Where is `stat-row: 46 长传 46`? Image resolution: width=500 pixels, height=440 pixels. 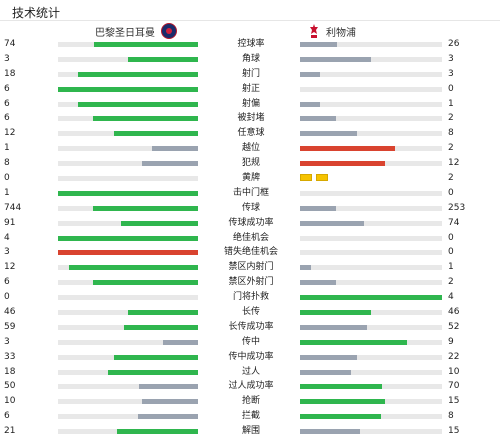 stat-row: 46 长传 46 is located at coordinates (250, 312).